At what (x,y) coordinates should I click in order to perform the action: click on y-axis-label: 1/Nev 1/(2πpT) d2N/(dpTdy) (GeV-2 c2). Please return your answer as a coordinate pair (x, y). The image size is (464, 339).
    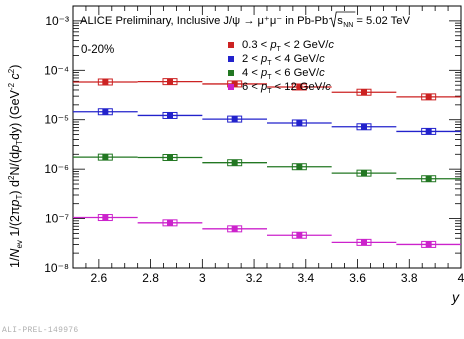
    Looking at the image, I should click on (15, 166).